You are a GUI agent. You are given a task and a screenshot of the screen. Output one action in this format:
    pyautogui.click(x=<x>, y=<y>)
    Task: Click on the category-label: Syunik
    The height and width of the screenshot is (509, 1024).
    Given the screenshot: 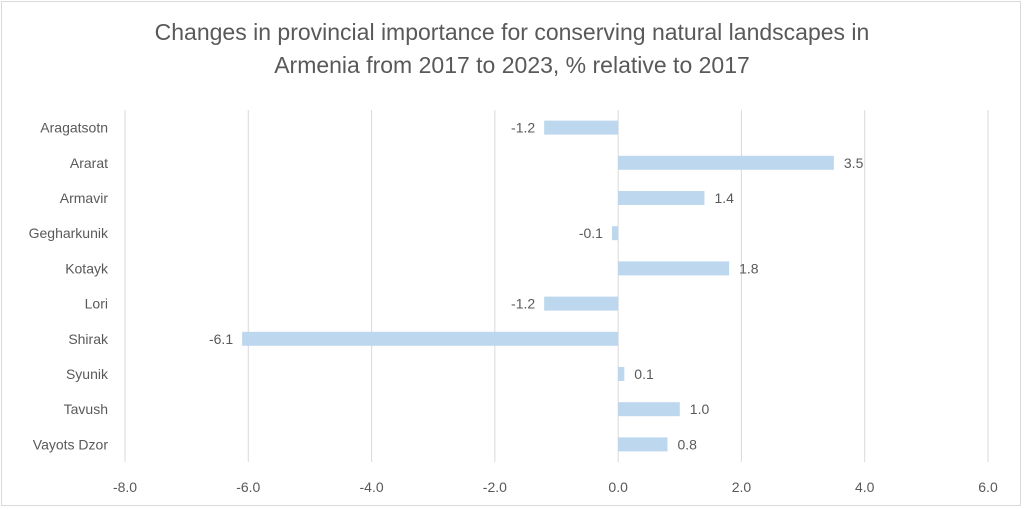 What is the action you would take?
    pyautogui.click(x=87, y=374)
    